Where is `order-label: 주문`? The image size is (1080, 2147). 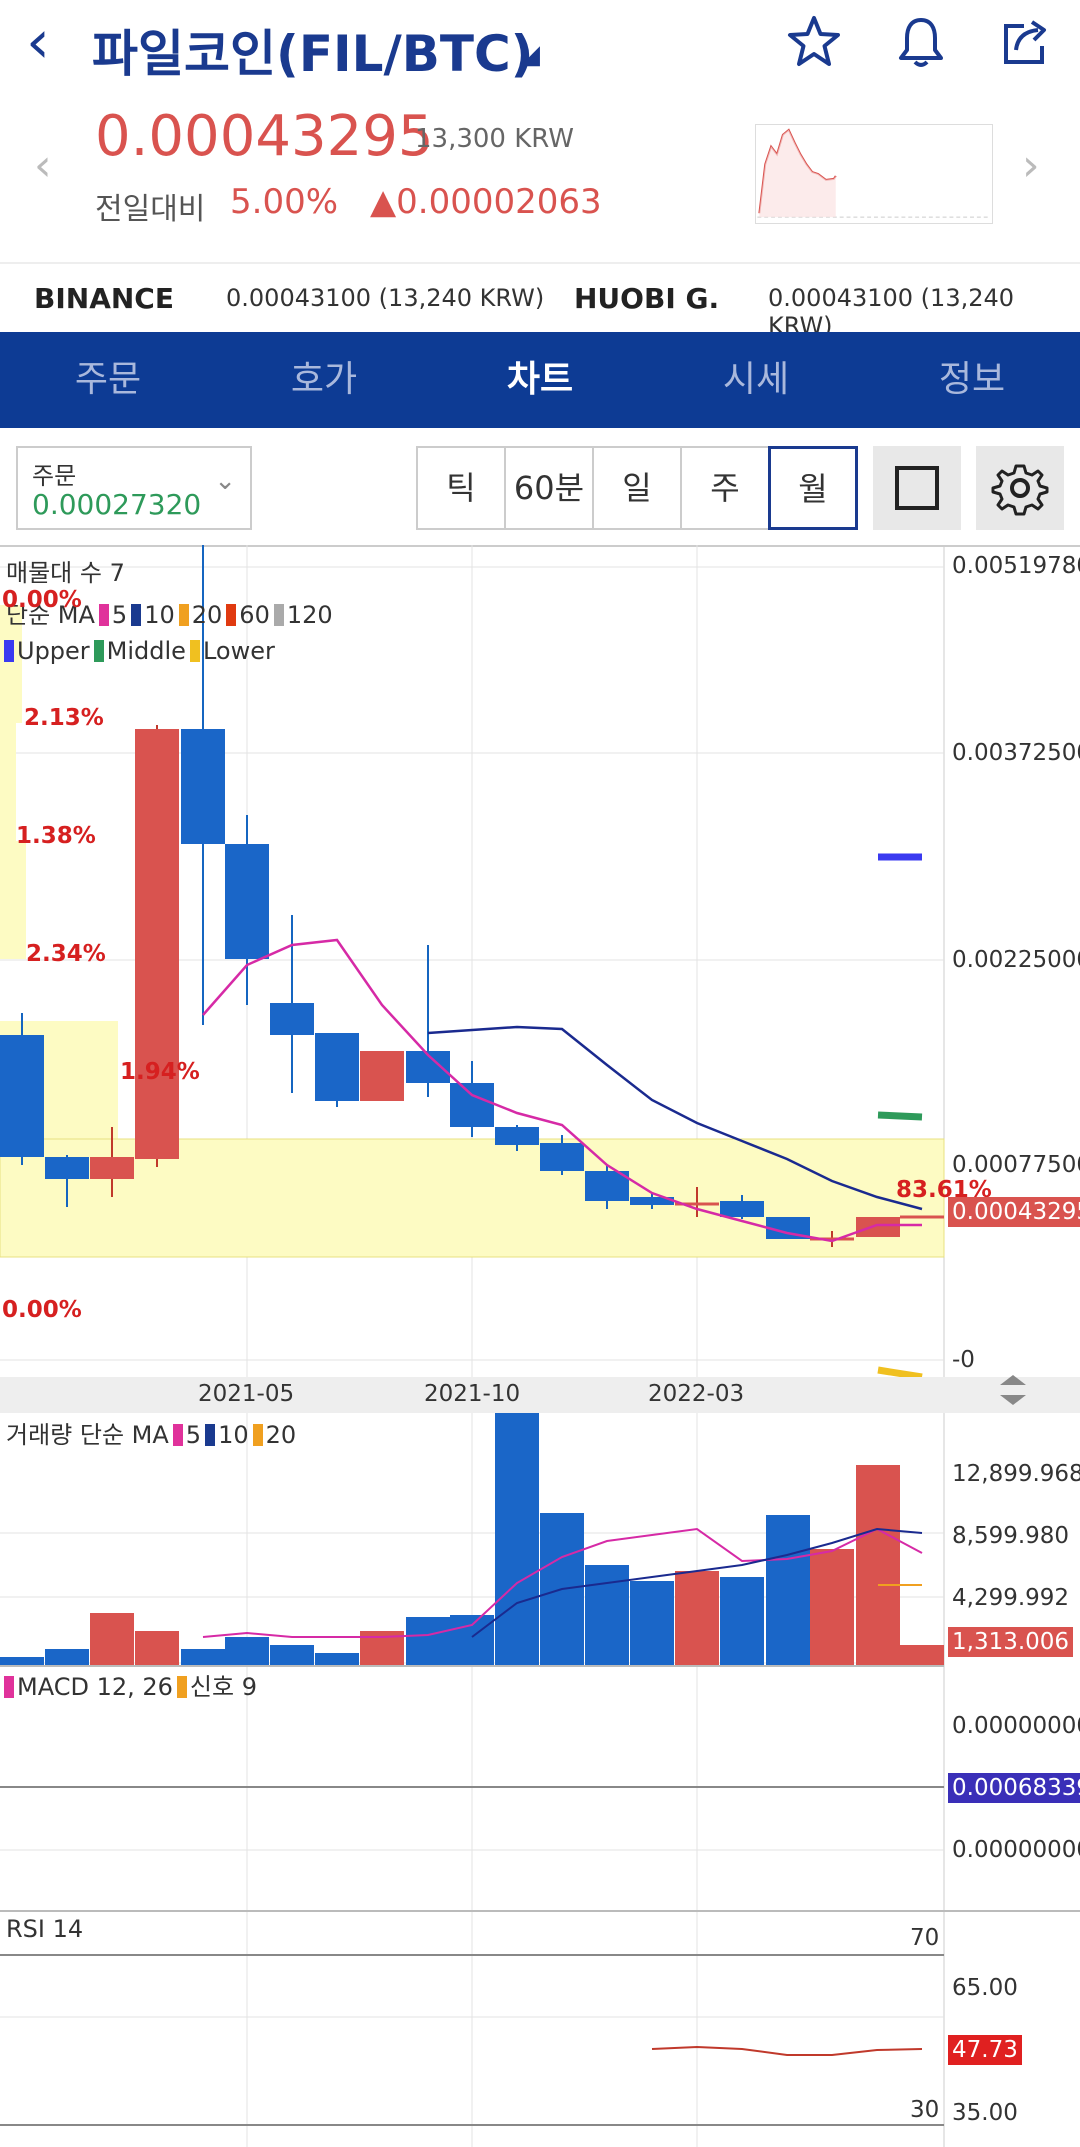 order-label: 주문 is located at coordinates (54, 476).